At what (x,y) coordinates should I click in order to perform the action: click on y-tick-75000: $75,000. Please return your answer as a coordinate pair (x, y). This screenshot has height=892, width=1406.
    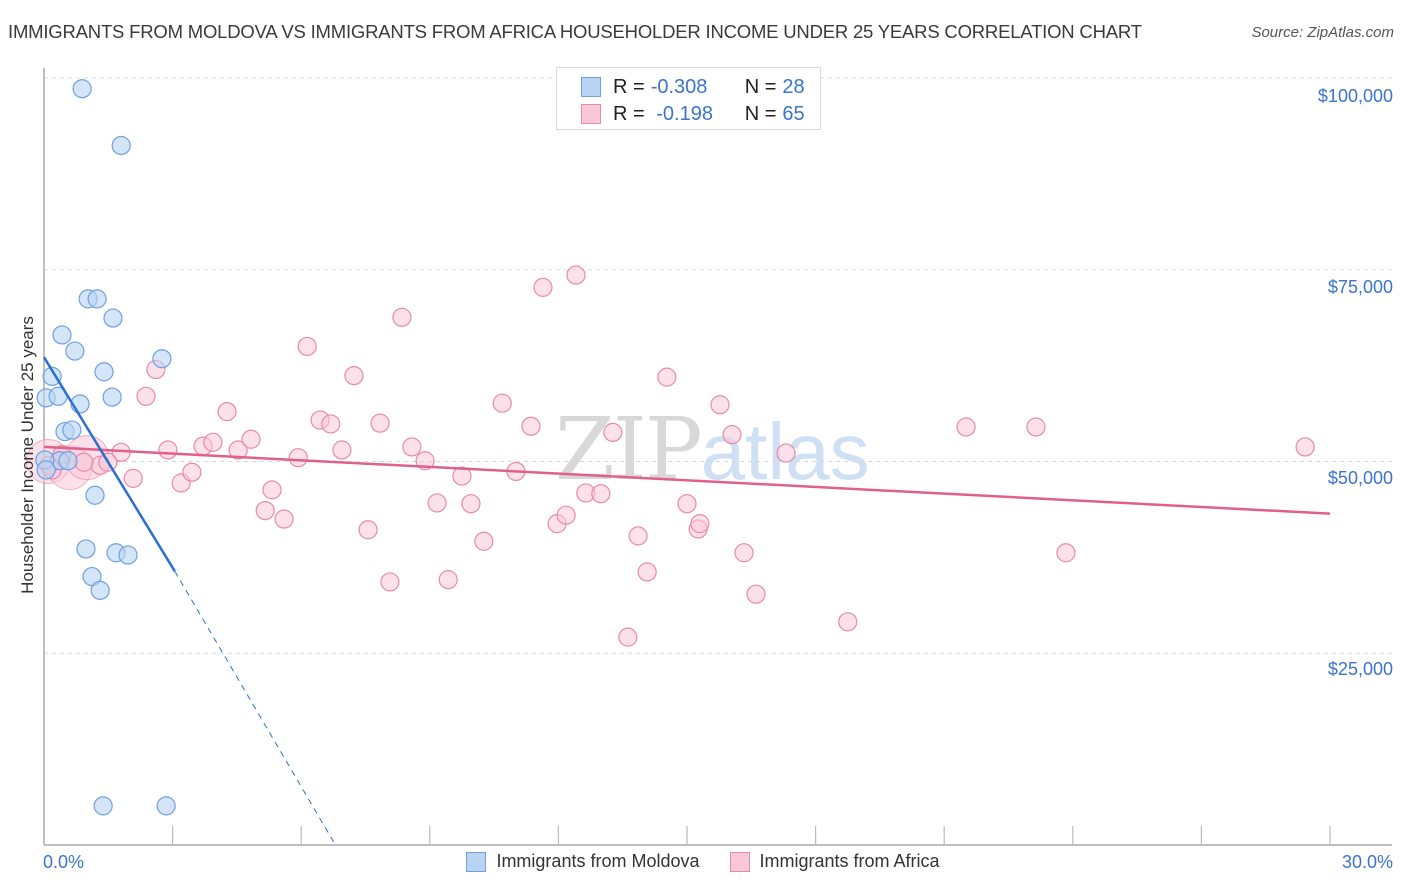
    Looking at the image, I should click on (1360, 287).